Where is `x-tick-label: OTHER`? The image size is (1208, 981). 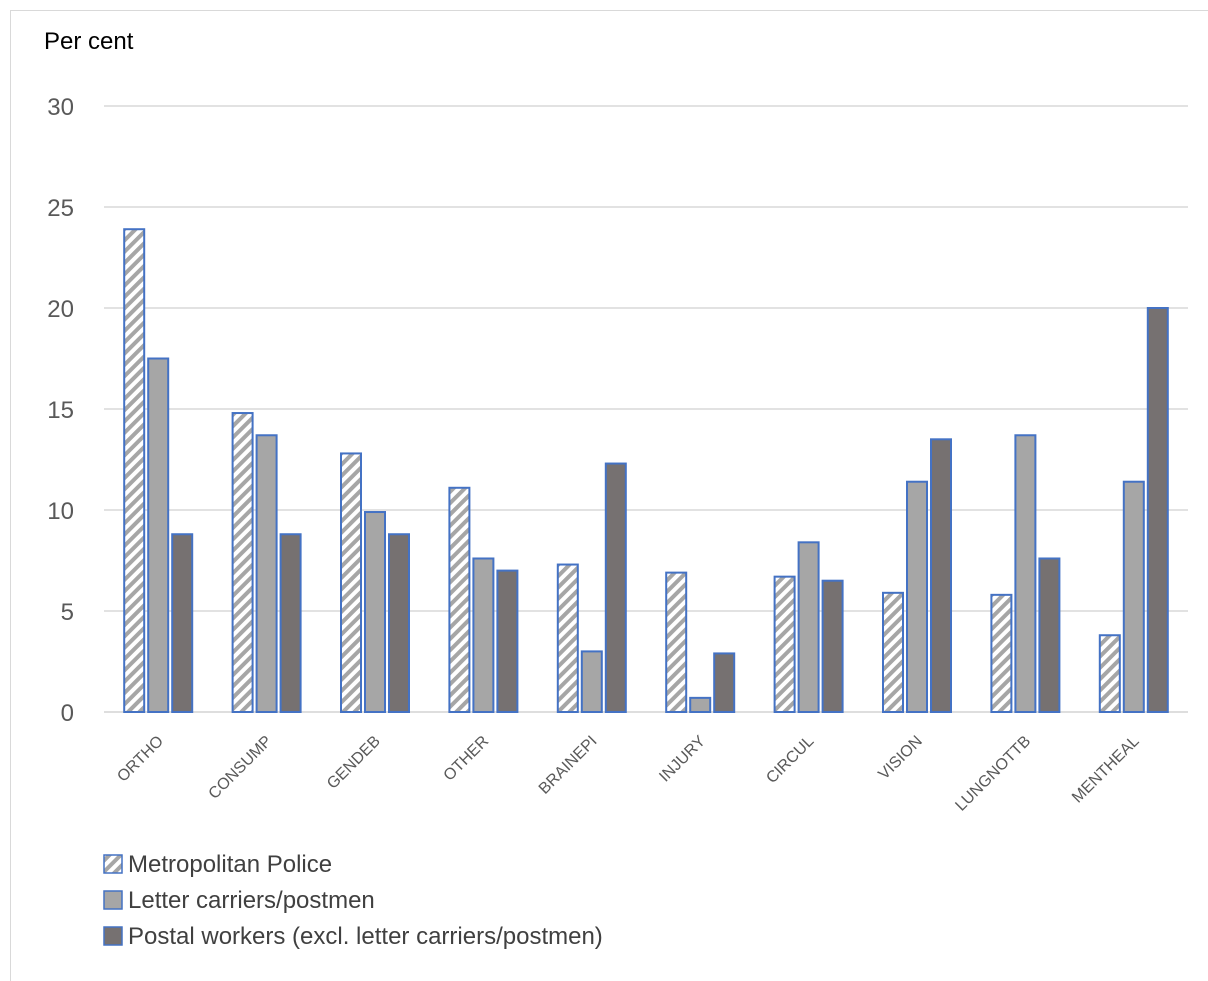
x-tick-label: OTHER is located at coordinates (467, 759).